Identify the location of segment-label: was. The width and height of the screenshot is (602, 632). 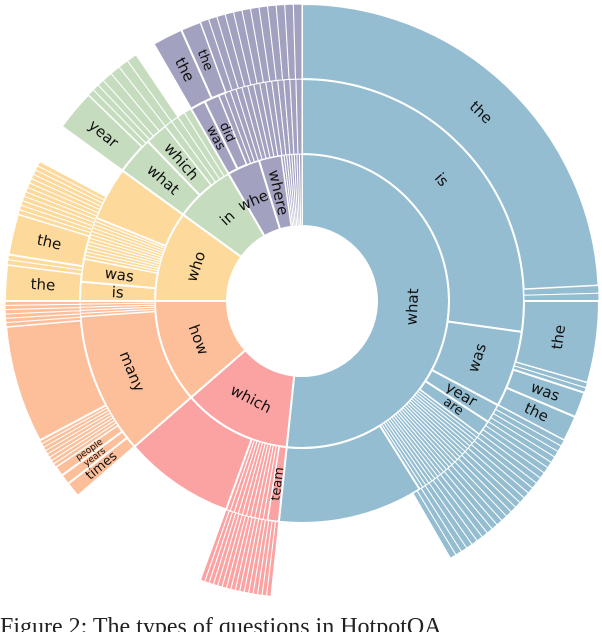
(120, 275).